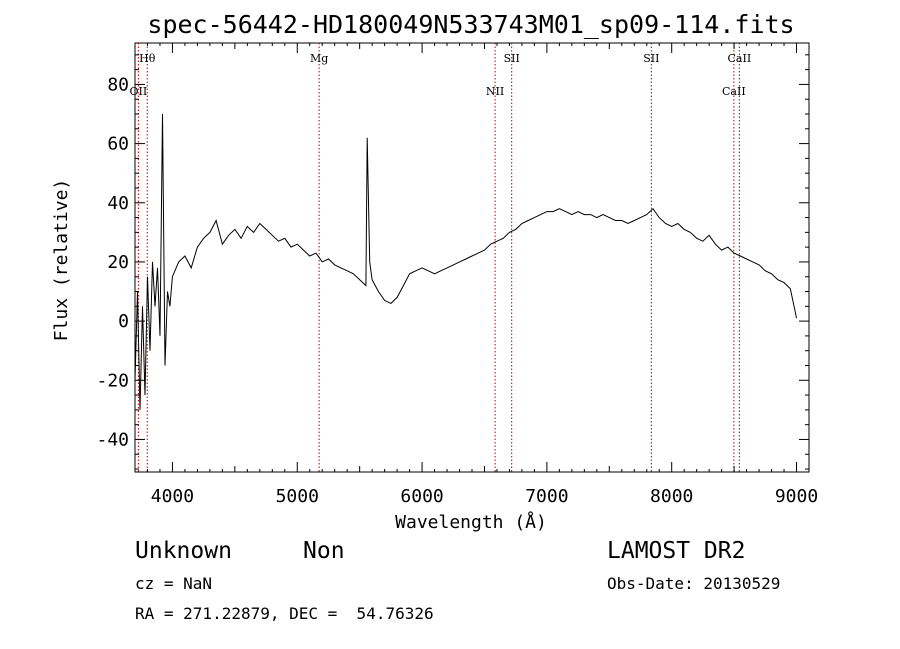 The image size is (900, 649). I want to click on x-tick-label: 4000, so click(172, 496).